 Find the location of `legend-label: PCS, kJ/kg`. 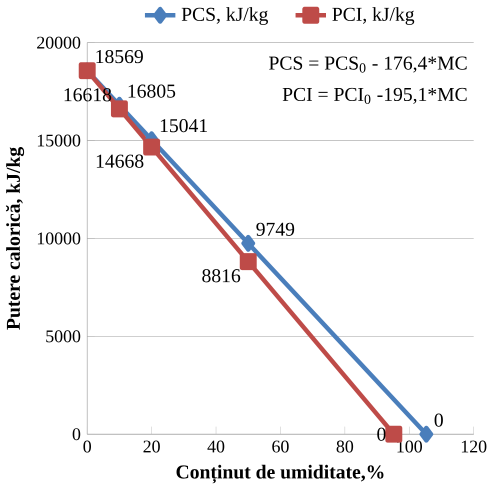

legend-label: PCS, kJ/kg is located at coordinates (225, 15).